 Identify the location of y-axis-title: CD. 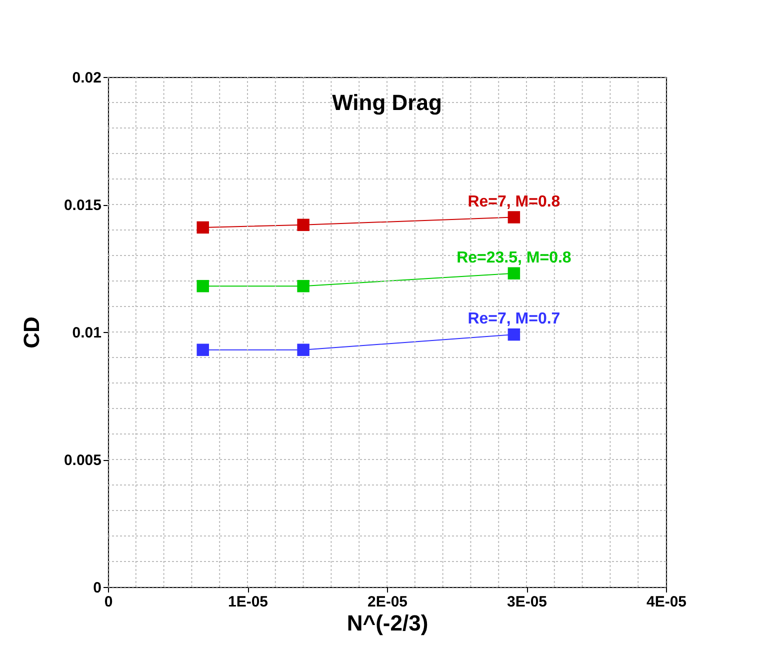
(31, 332).